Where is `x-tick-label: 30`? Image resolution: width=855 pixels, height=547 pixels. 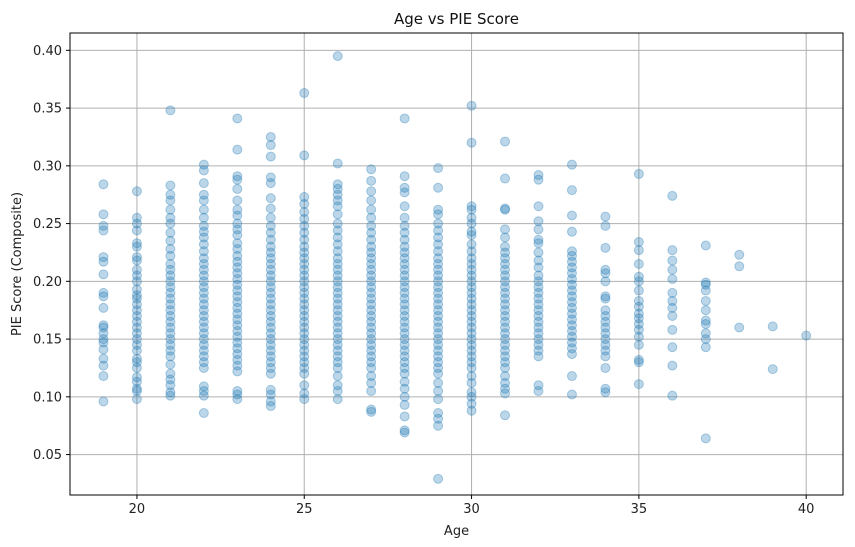
x-tick-label: 30 is located at coordinates (471, 509).